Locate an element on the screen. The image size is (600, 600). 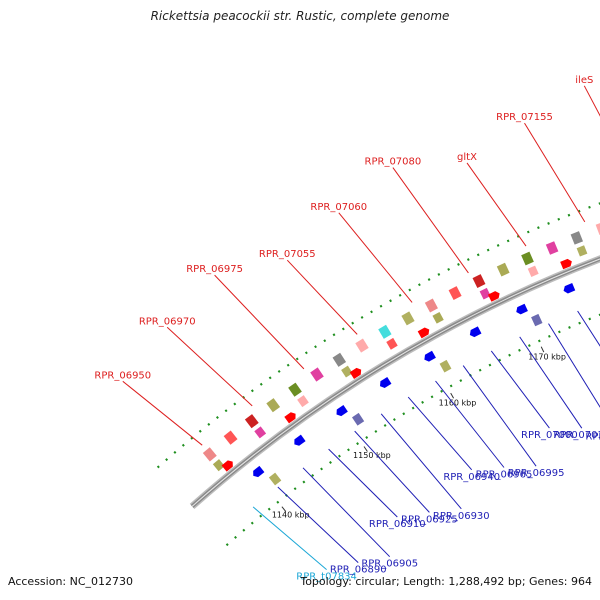
gene-label: RPR_06940 is located at coordinates (471, 477).